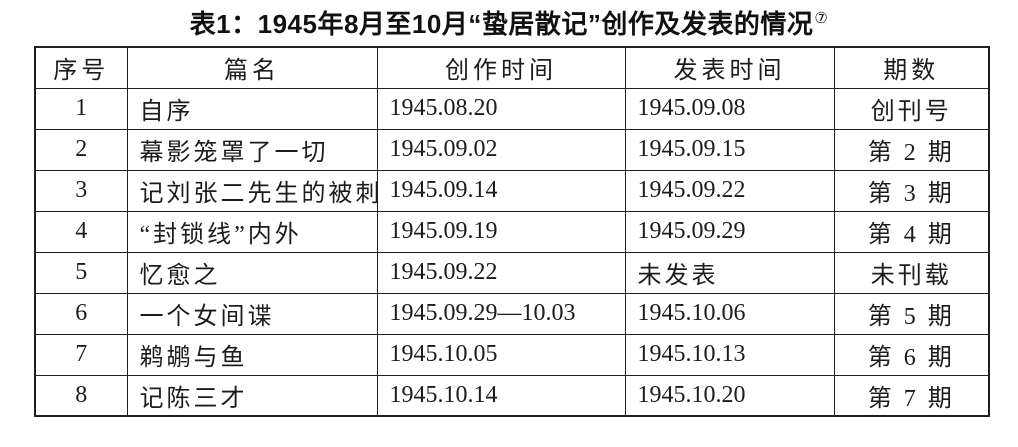  What do you see at coordinates (81, 108) in the screenshot?
I see `cell-index: 1` at bounding box center [81, 108].